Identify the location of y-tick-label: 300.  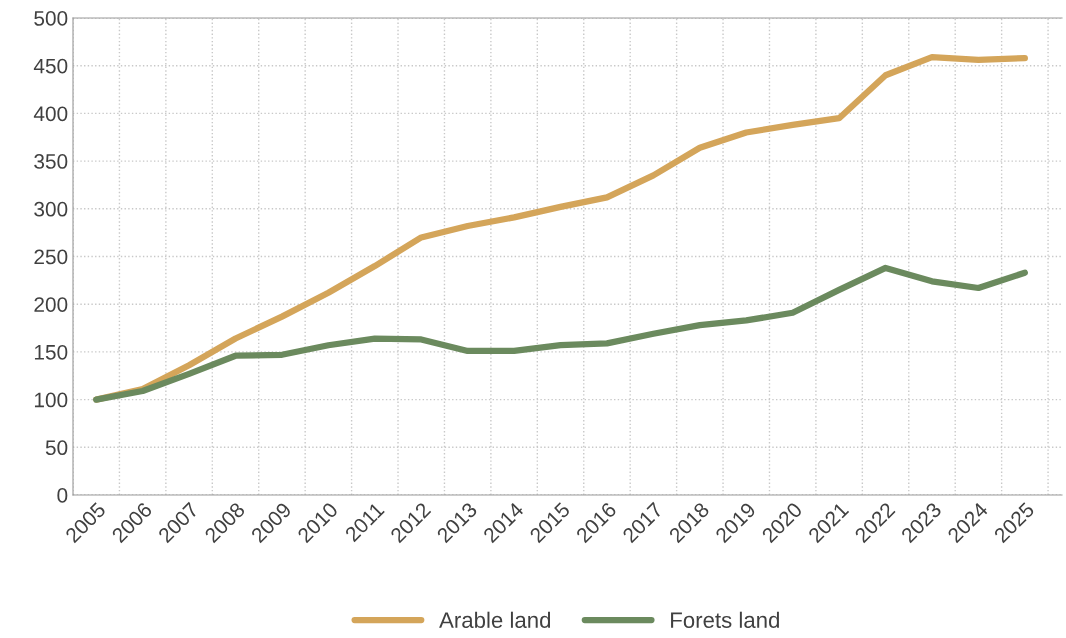
(51, 209).